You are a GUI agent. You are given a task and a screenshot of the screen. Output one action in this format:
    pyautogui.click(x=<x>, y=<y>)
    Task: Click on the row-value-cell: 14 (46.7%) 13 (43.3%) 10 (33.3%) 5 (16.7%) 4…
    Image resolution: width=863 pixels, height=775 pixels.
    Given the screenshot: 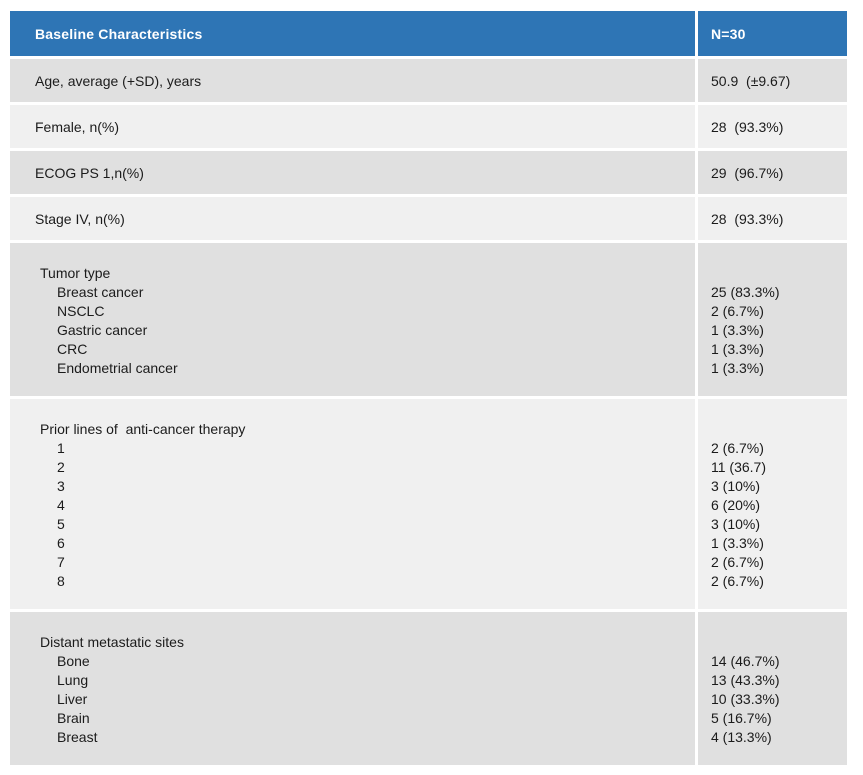 What is the action you would take?
    pyautogui.click(x=771, y=688)
    